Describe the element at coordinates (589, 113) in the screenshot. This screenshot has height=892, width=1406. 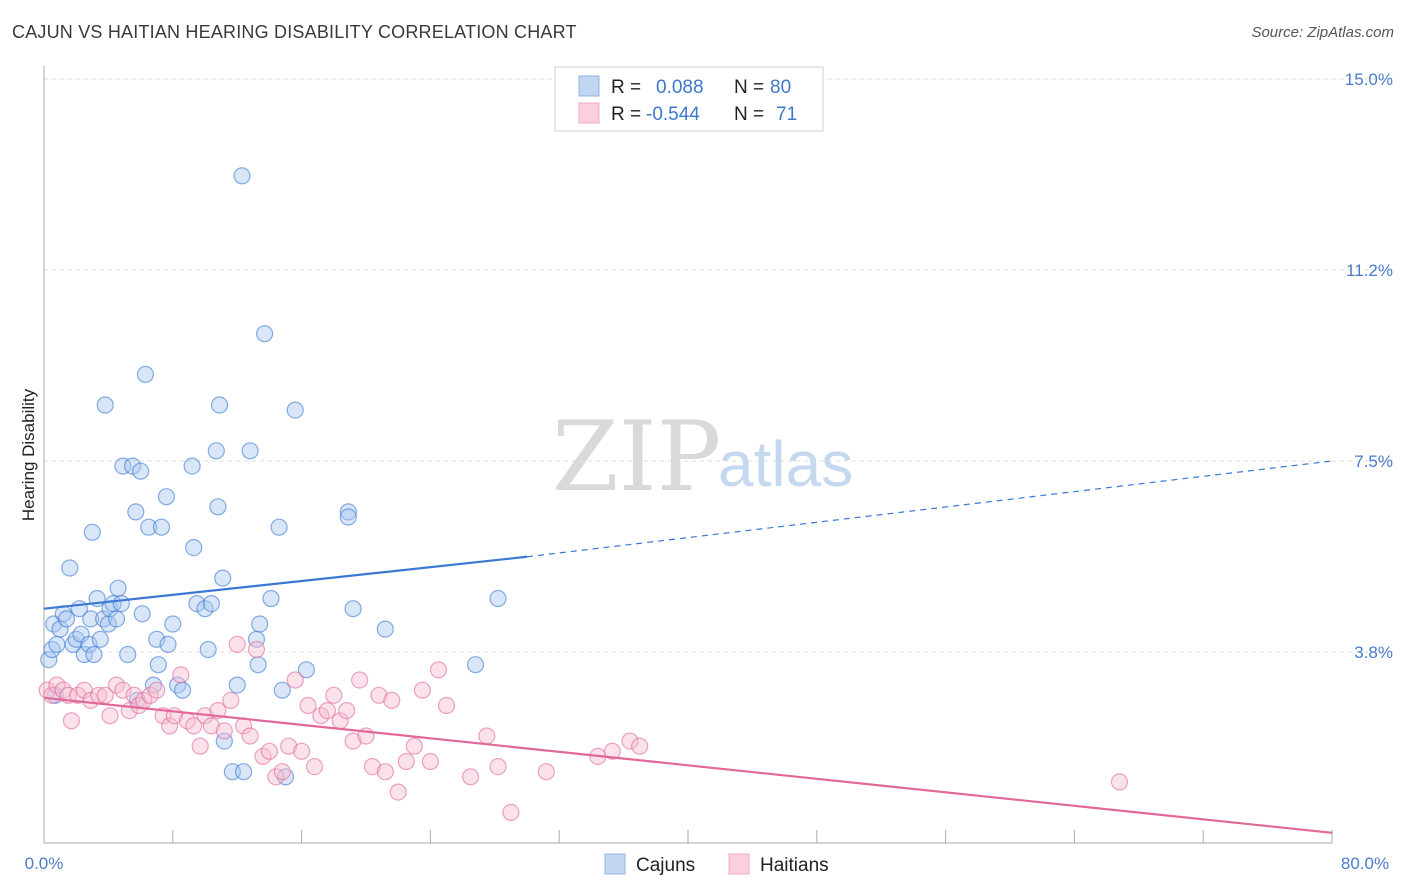
I see `legend-swatch-haitians` at that location.